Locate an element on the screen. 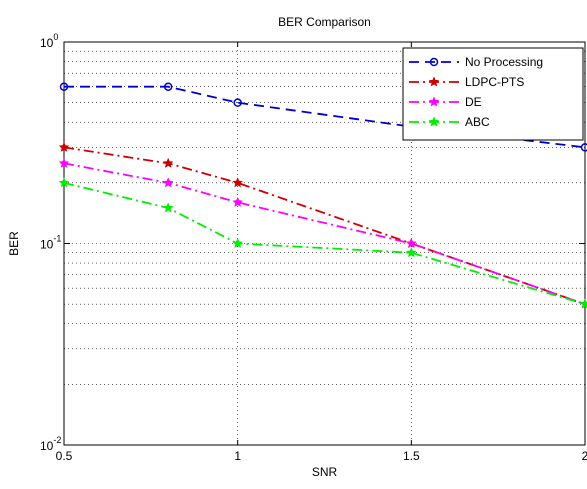 This screenshot has width=587, height=489. x-tick-label: 1.5 is located at coordinates (411, 456).